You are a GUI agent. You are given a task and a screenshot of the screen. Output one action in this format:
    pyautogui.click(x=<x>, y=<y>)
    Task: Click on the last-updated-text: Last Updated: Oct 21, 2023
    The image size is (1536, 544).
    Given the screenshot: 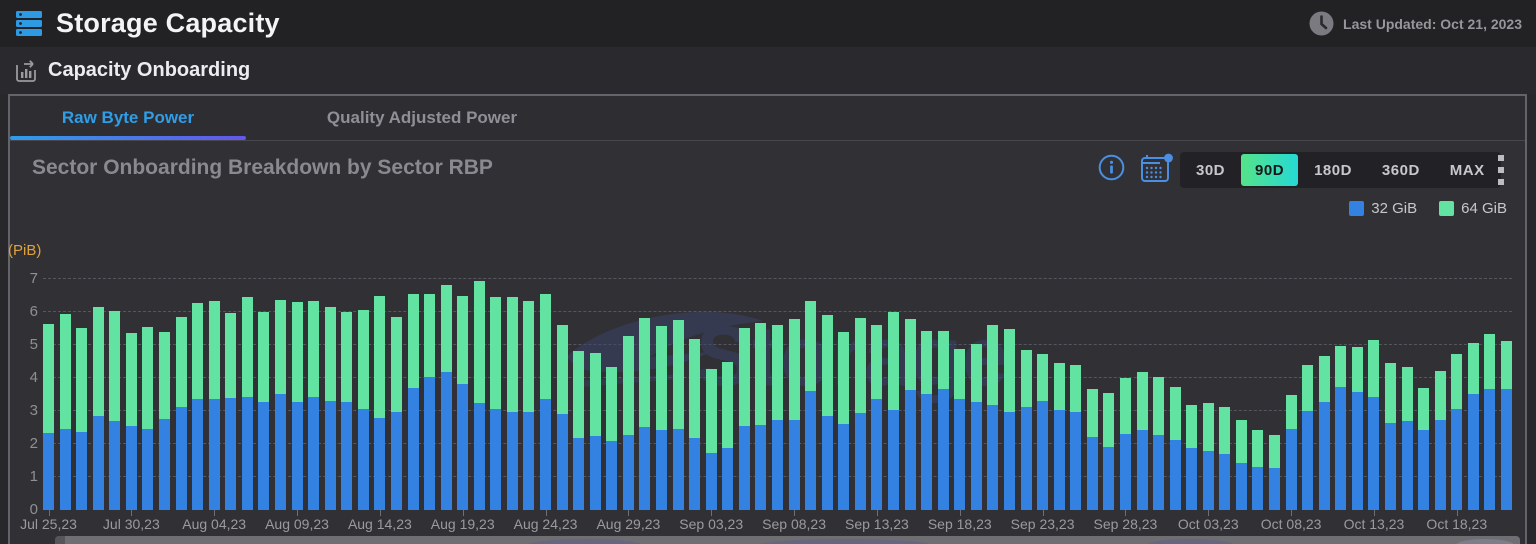 What is the action you would take?
    pyautogui.click(x=1432, y=23)
    